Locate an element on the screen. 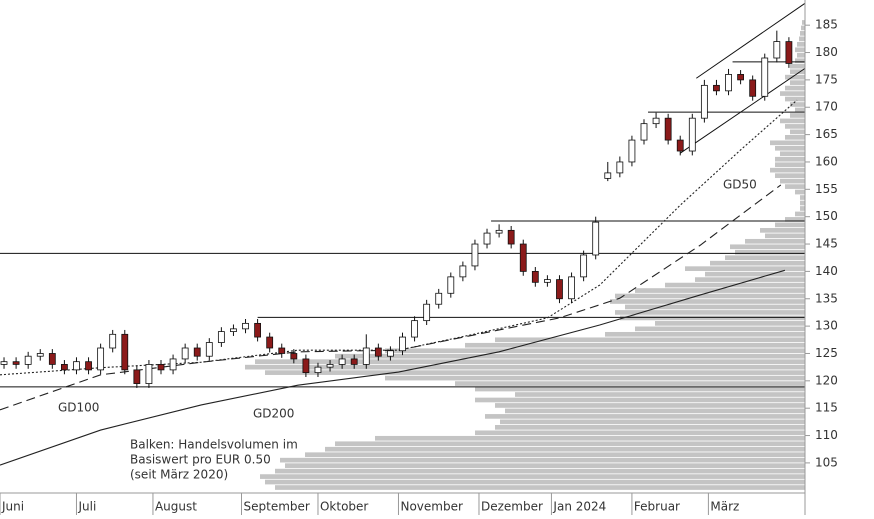 The width and height of the screenshot is (874, 519). annotation: Balken: Handelsvolumen im is located at coordinates (214, 445).